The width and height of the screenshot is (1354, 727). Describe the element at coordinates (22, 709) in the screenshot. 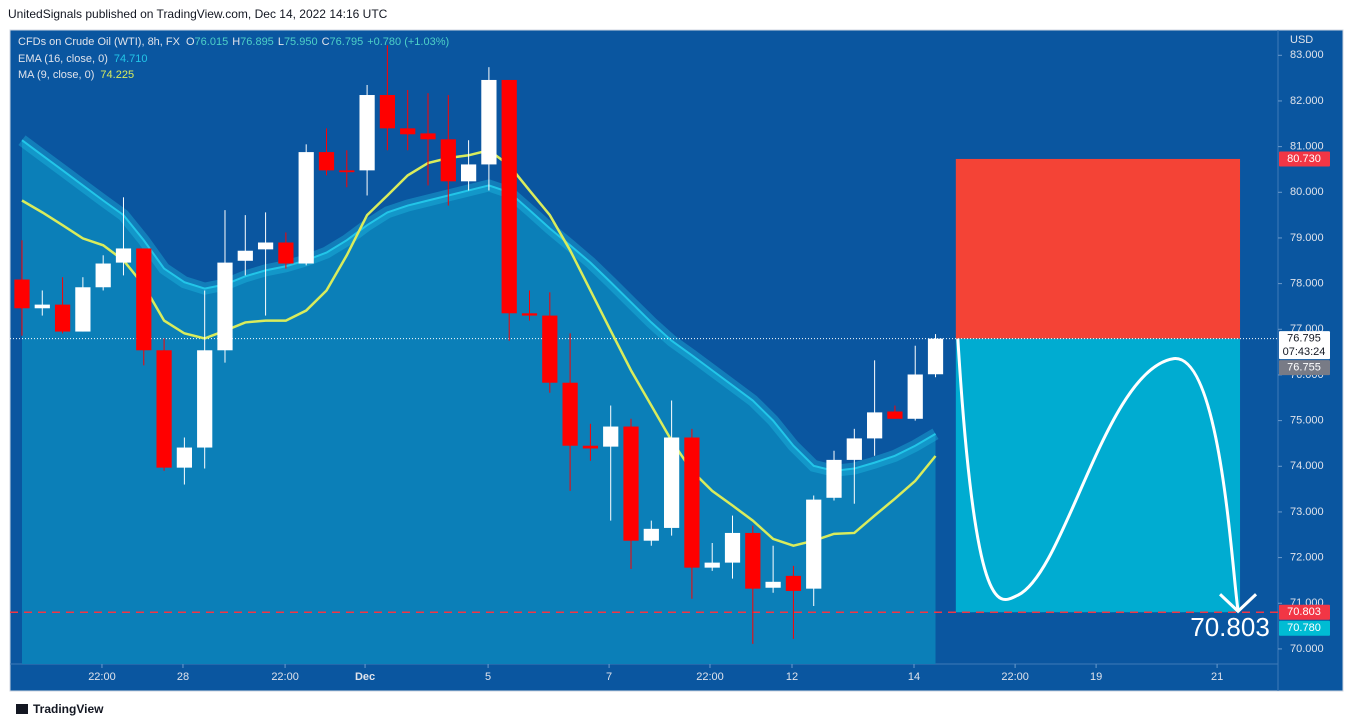

I see `logo-icon` at that location.